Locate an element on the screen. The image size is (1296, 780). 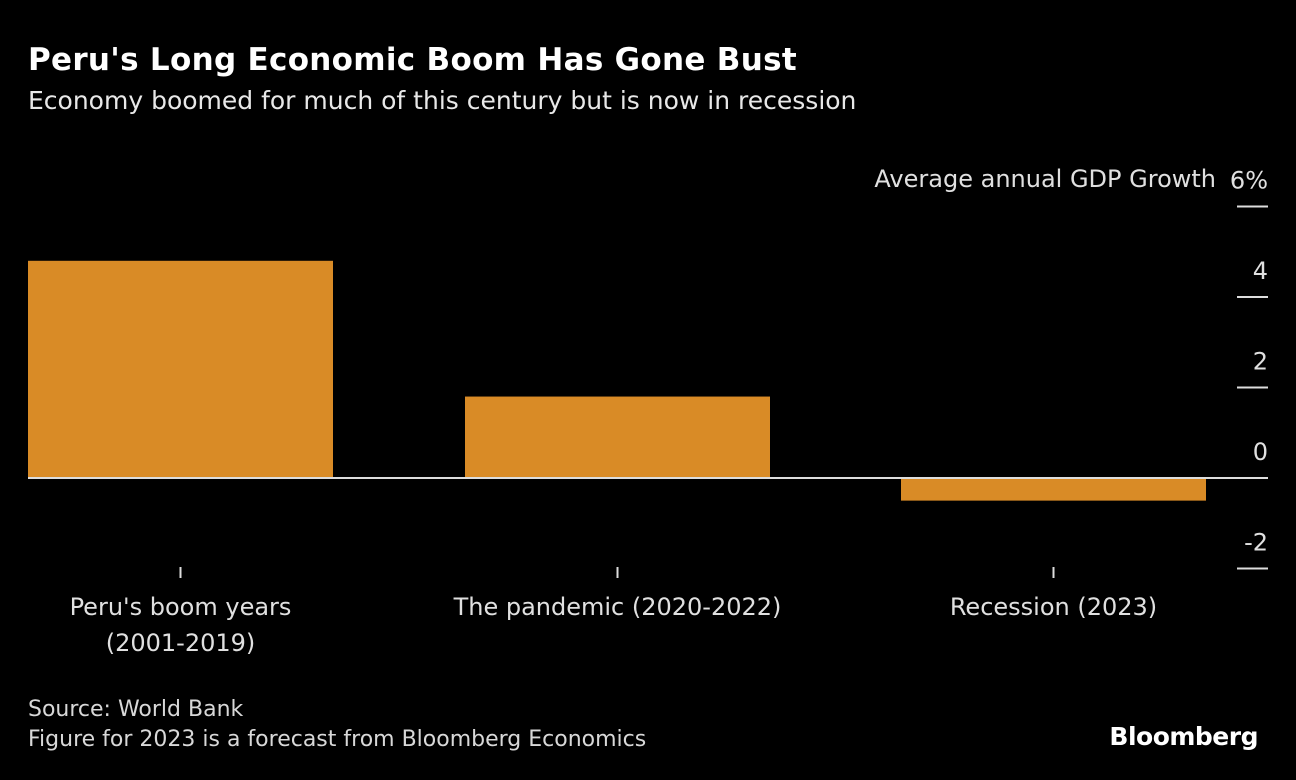
bloomberg-logo: Bloomberg is located at coordinates (1183, 736).